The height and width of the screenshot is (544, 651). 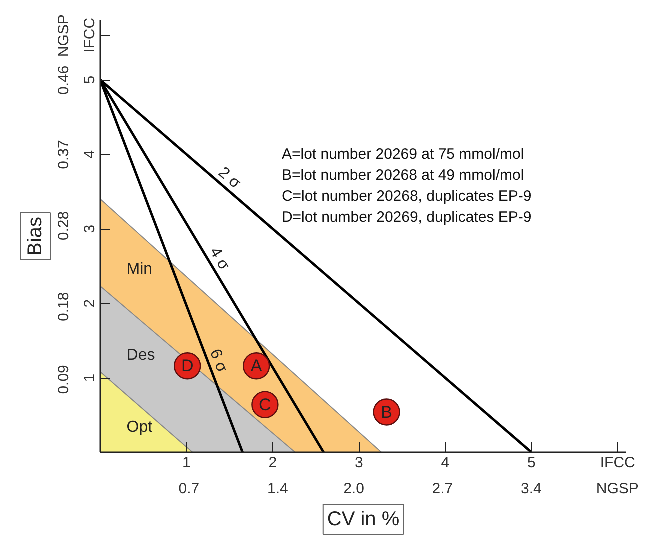 I want to click on annotation: B=lot number 20268 at 49 mmol/mol, so click(x=403, y=175).